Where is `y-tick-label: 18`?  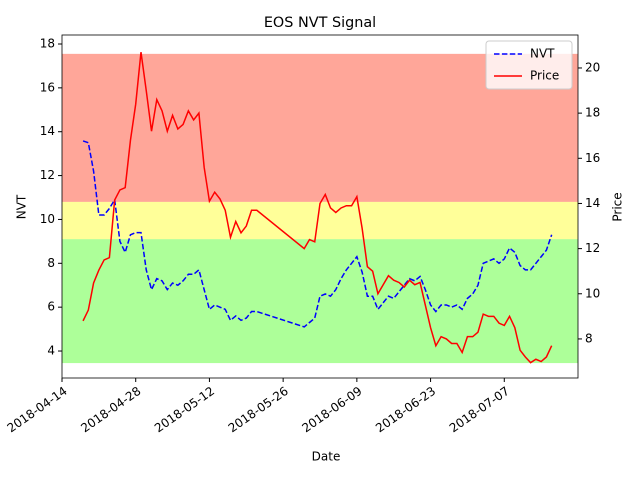
y-tick-label: 18 is located at coordinates (47, 43).